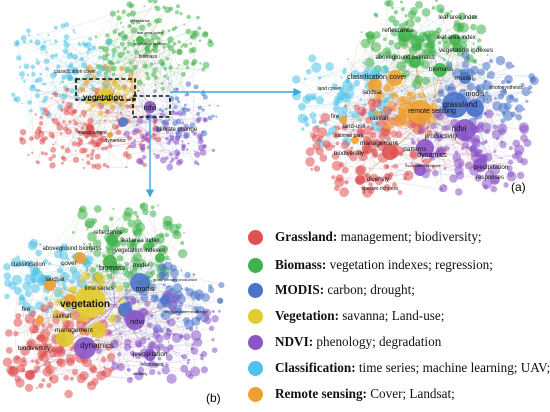  Describe the element at coordinates (75, 72) in the screenshot. I see `overview-term: classification cover` at that location.